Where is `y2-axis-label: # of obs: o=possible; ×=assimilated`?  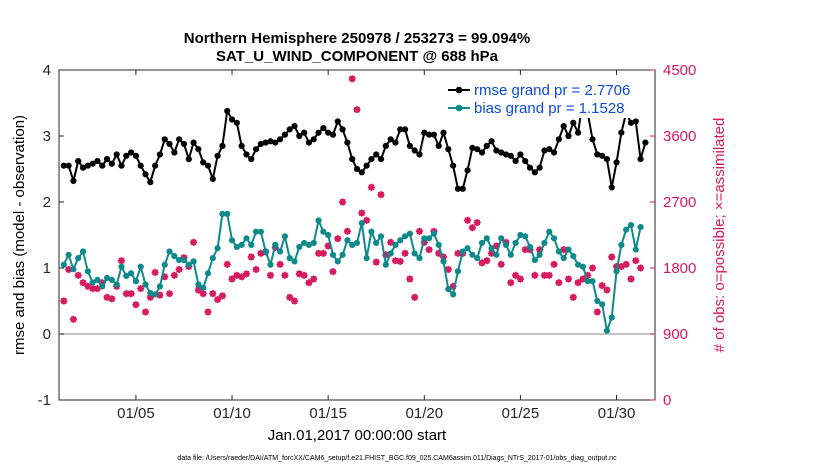 y2-axis-label: # of obs: o=possible; ×=assimilated is located at coordinates (719, 235).